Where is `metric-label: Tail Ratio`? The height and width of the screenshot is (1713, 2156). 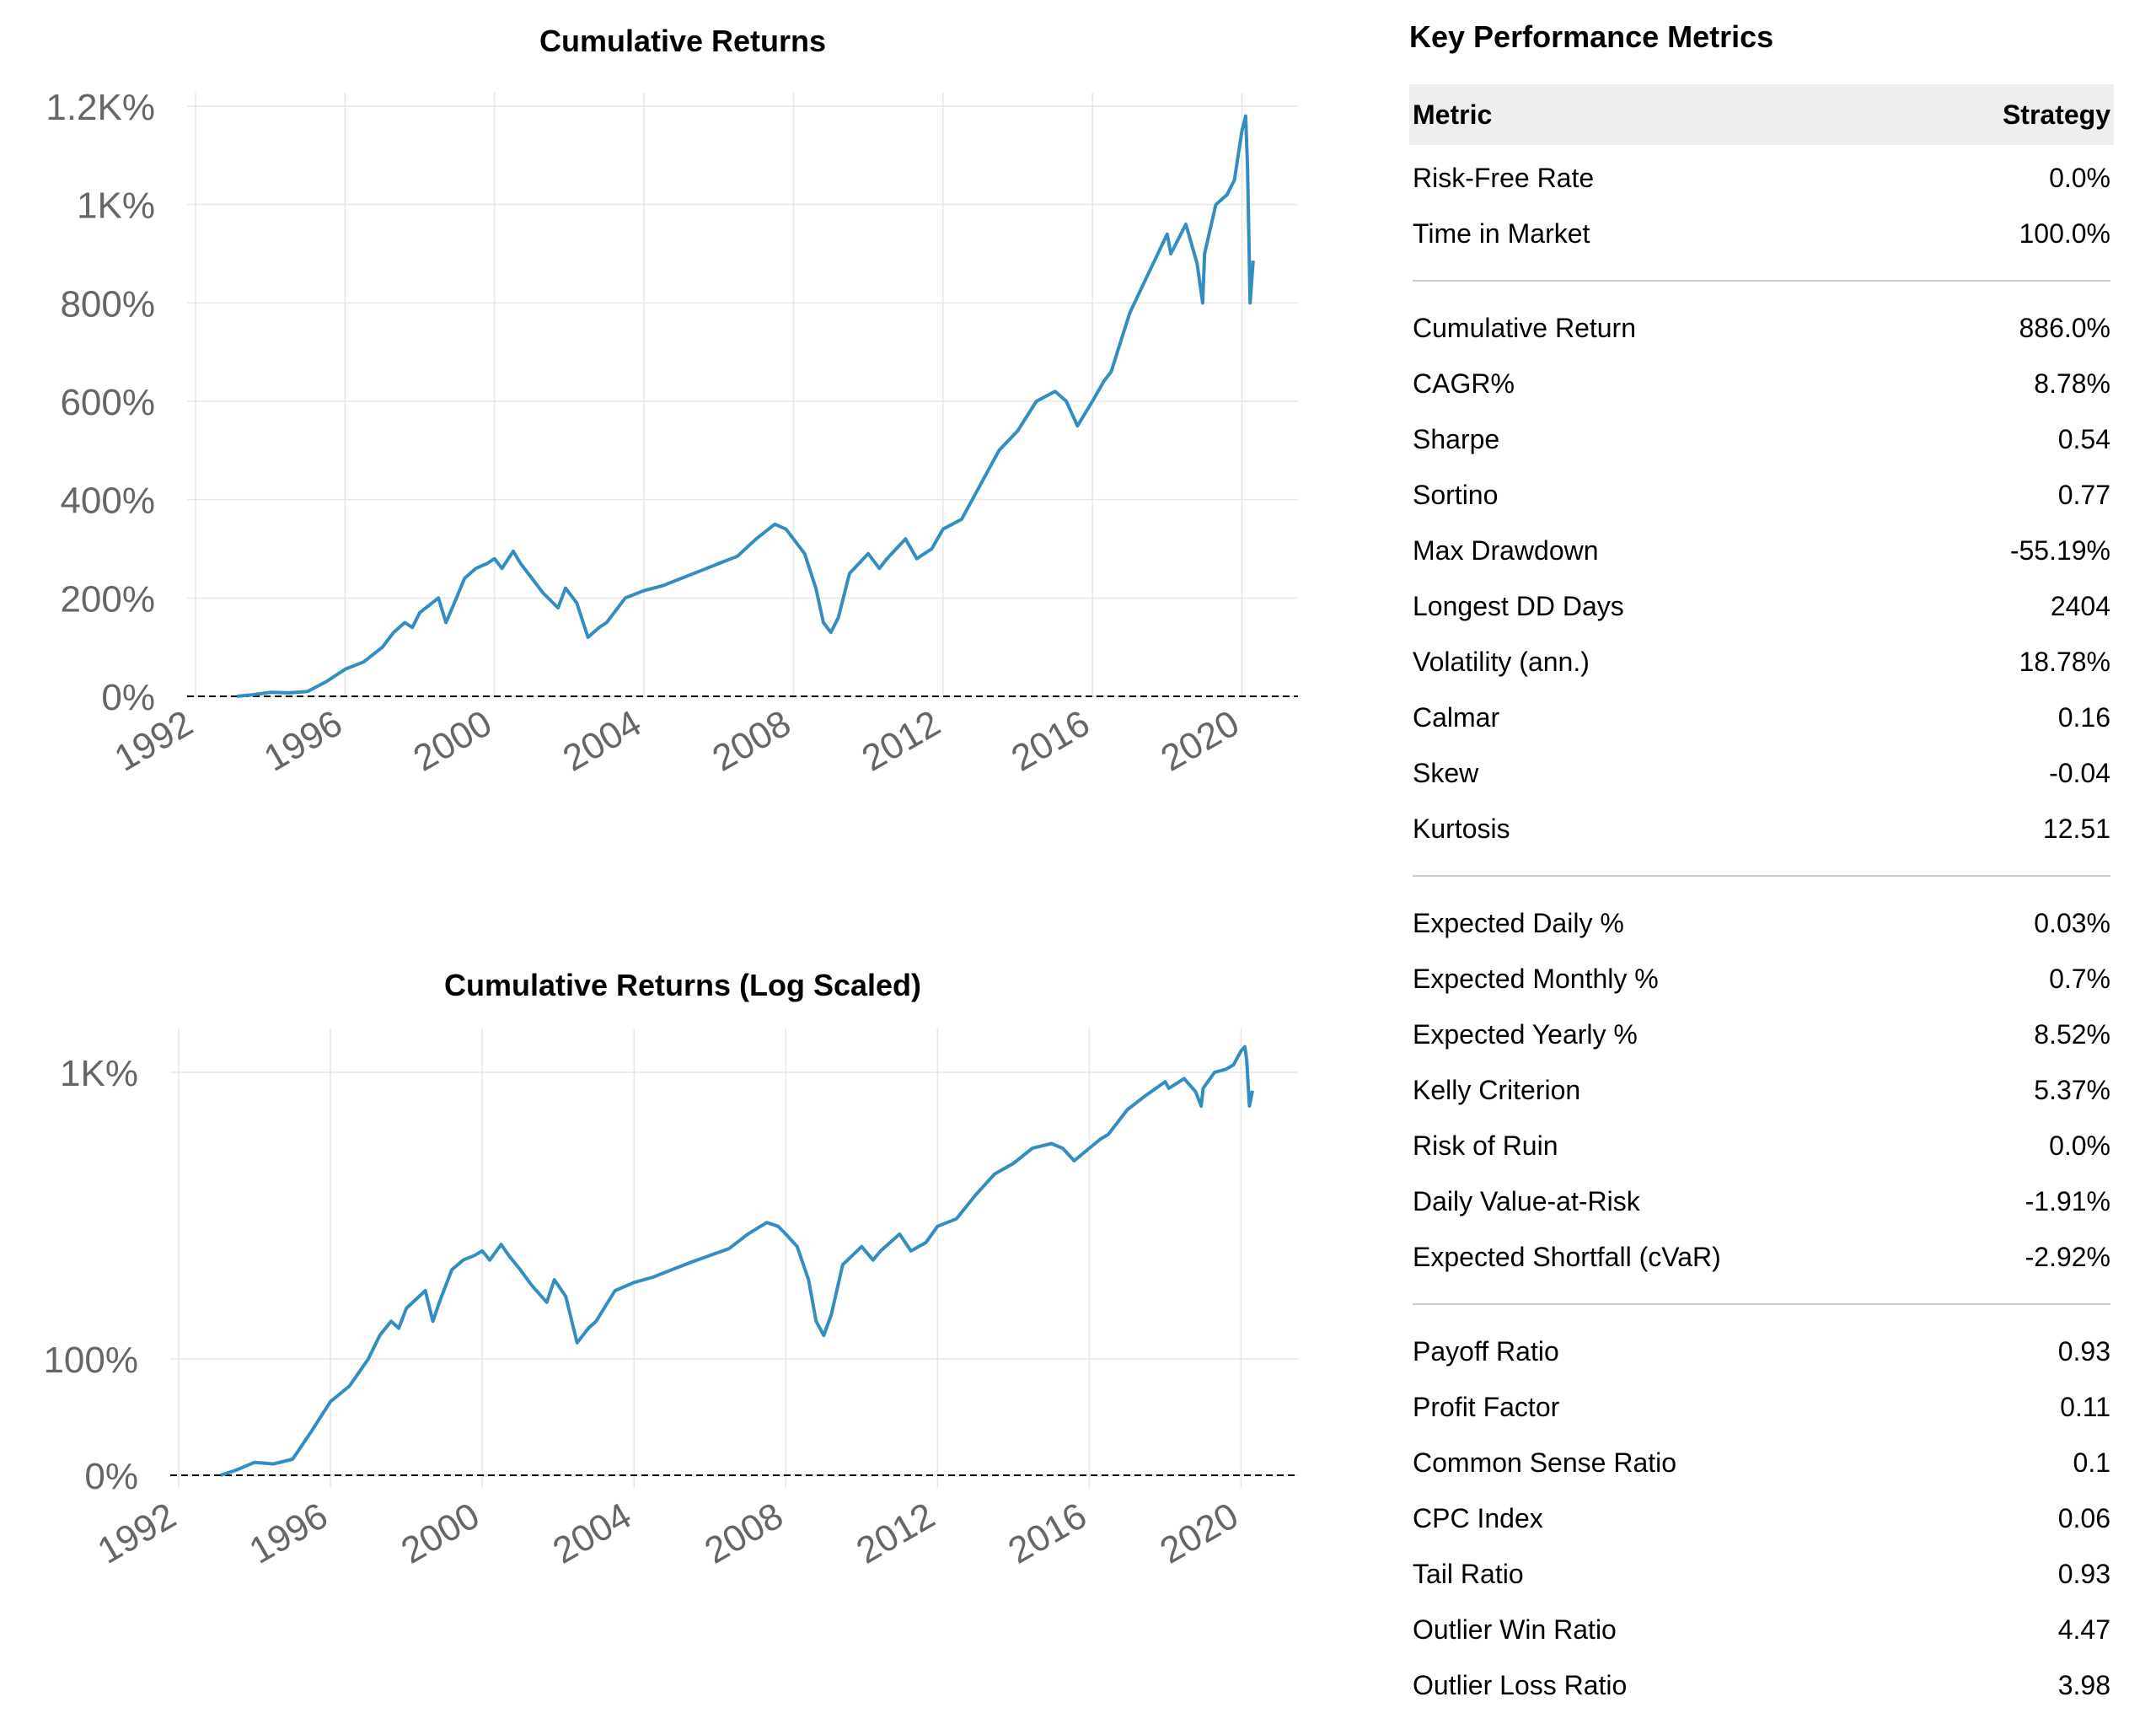 metric-label: Tail Ratio is located at coordinates (1468, 1573).